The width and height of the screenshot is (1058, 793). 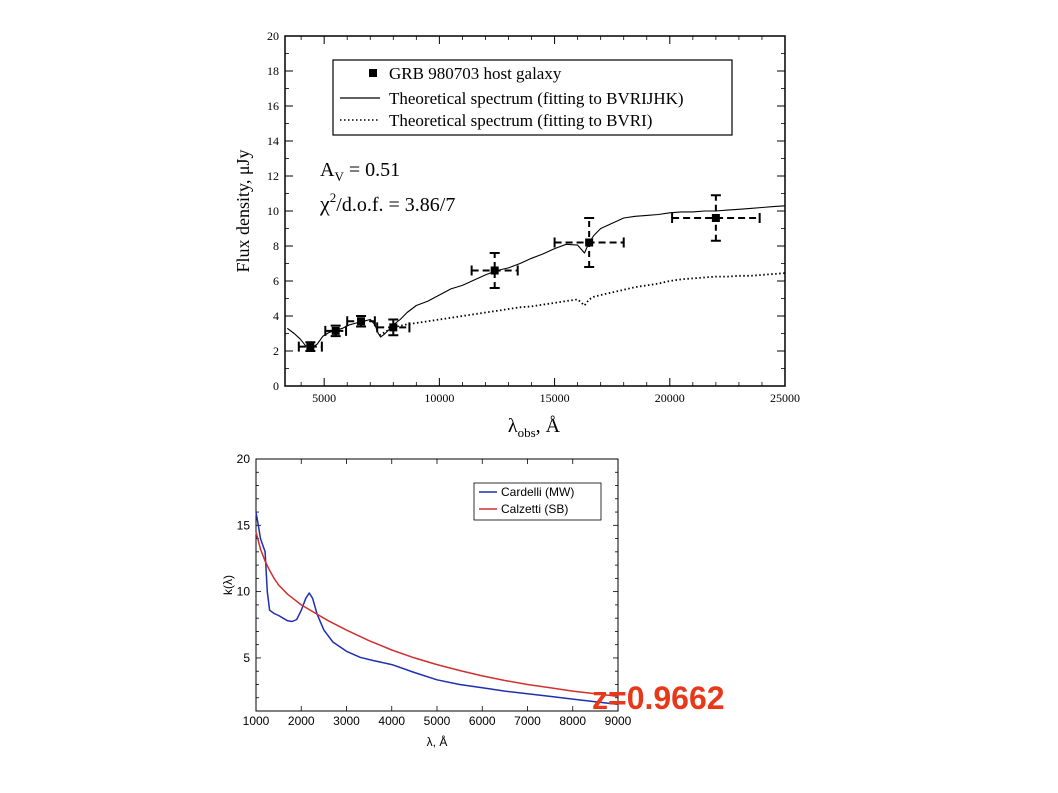 What do you see at coordinates (276, 281) in the screenshot?
I see `y-tick-label: 6` at bounding box center [276, 281].